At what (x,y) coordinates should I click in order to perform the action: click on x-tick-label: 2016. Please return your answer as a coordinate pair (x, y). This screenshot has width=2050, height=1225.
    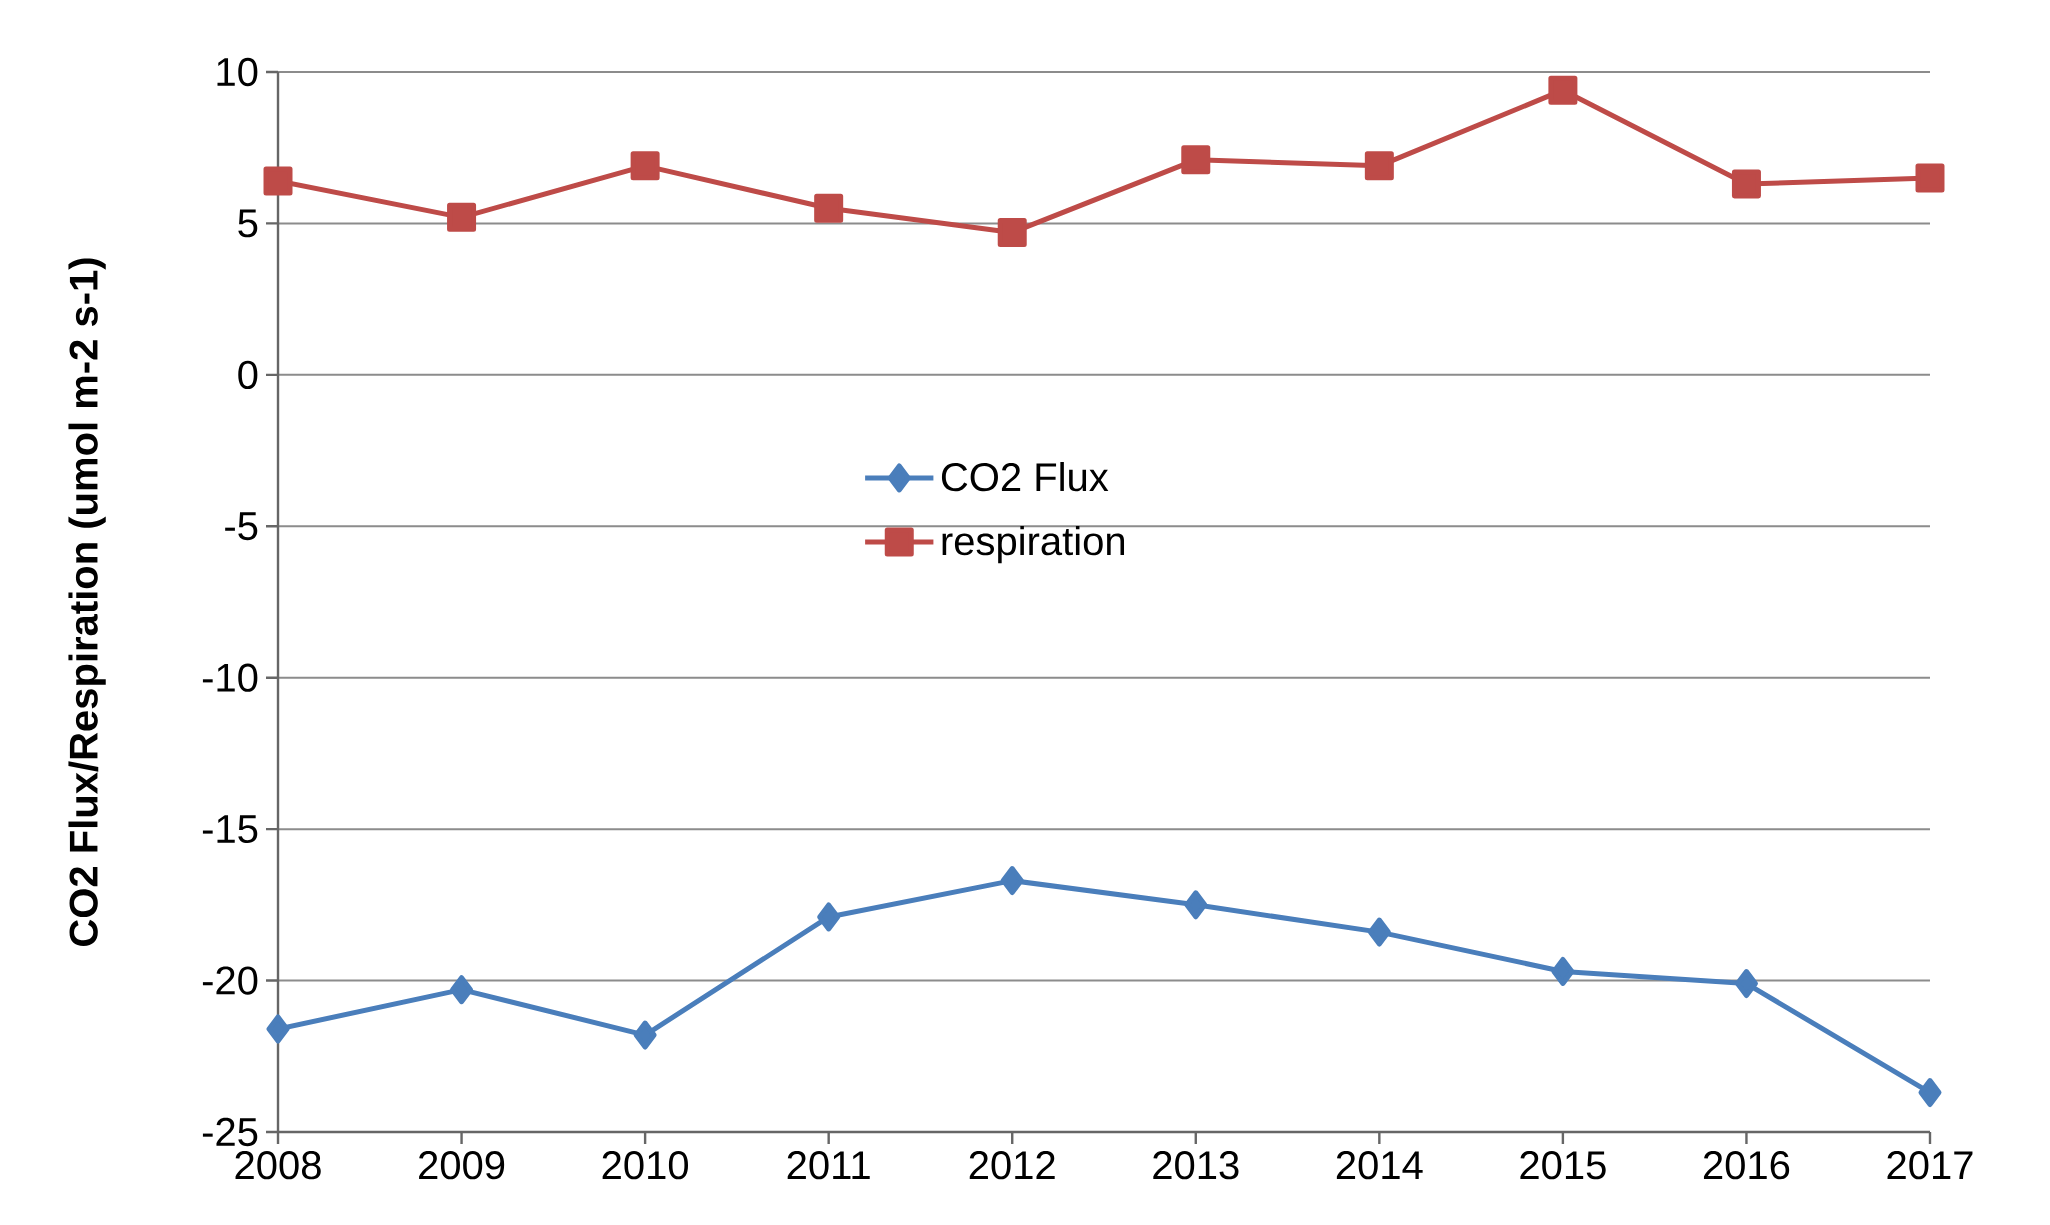
    Looking at the image, I should click on (1746, 1165).